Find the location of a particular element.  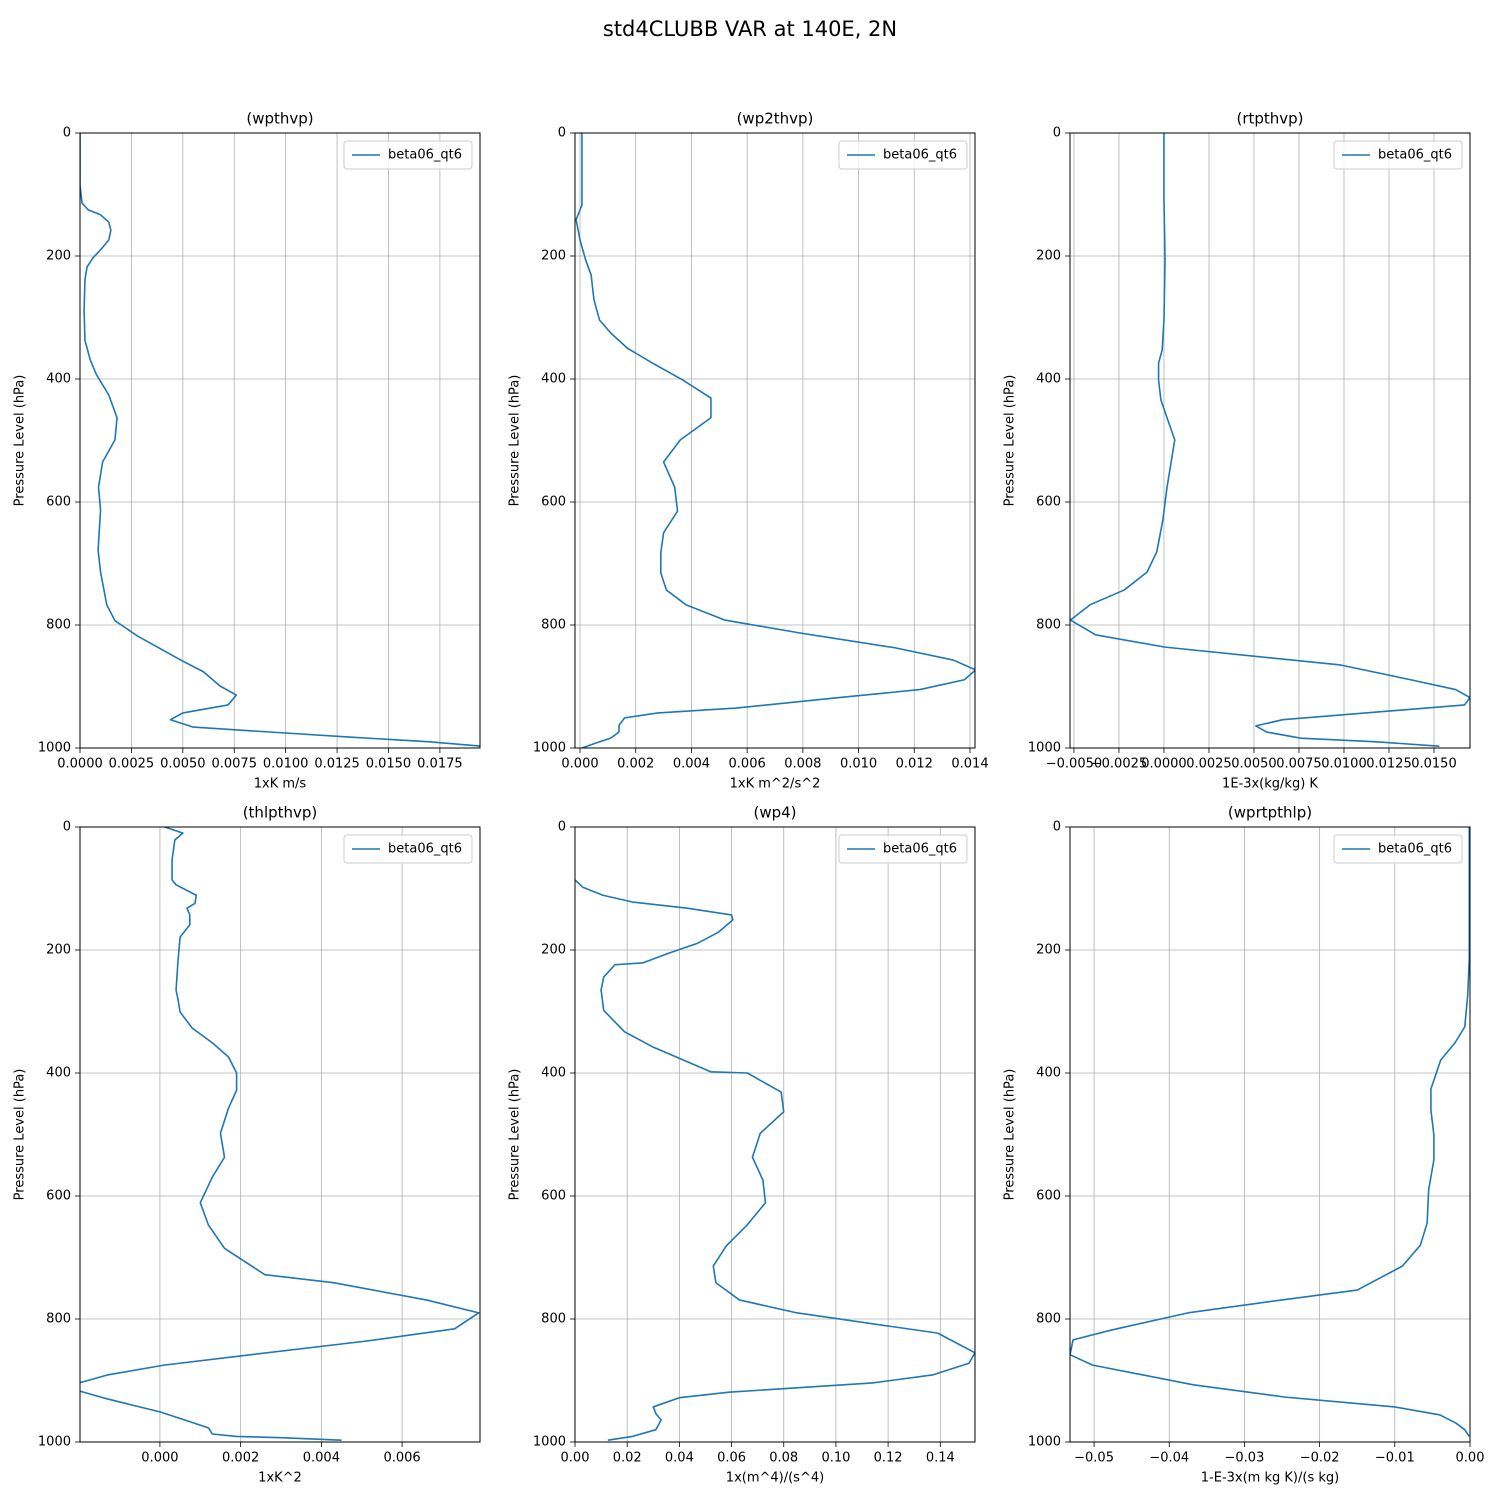

x-tick-label: −0.0050 is located at coordinates (1074, 764).